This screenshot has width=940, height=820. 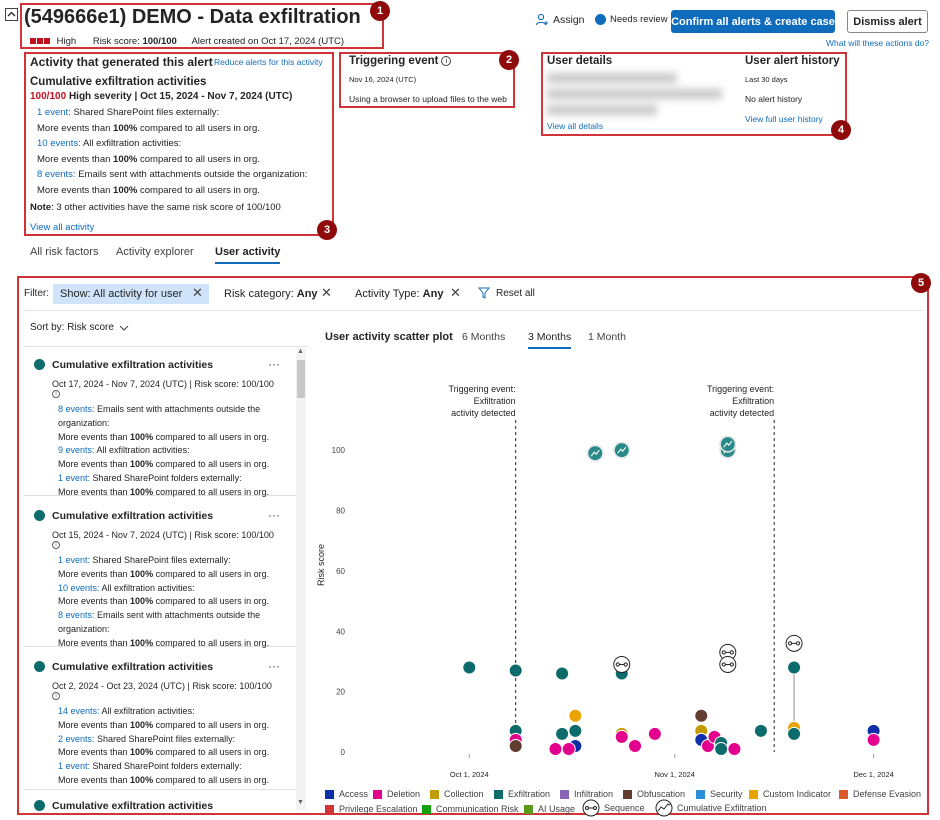 What do you see at coordinates (197, 292) in the screenshot?
I see `filter-show-close-icon: ✕` at bounding box center [197, 292].